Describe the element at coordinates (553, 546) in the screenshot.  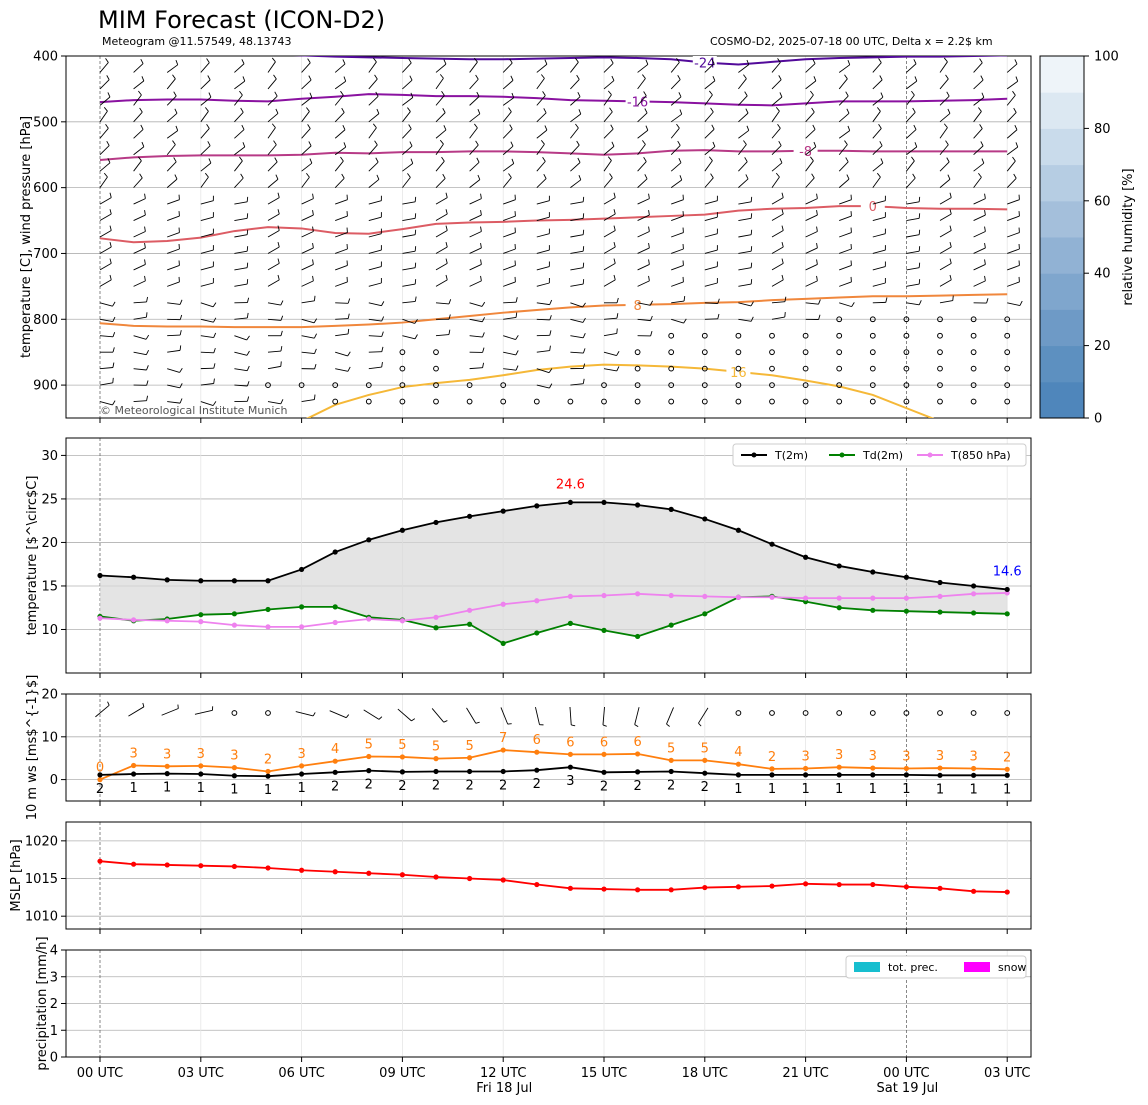
I see `series-line-T(2m)` at that location.